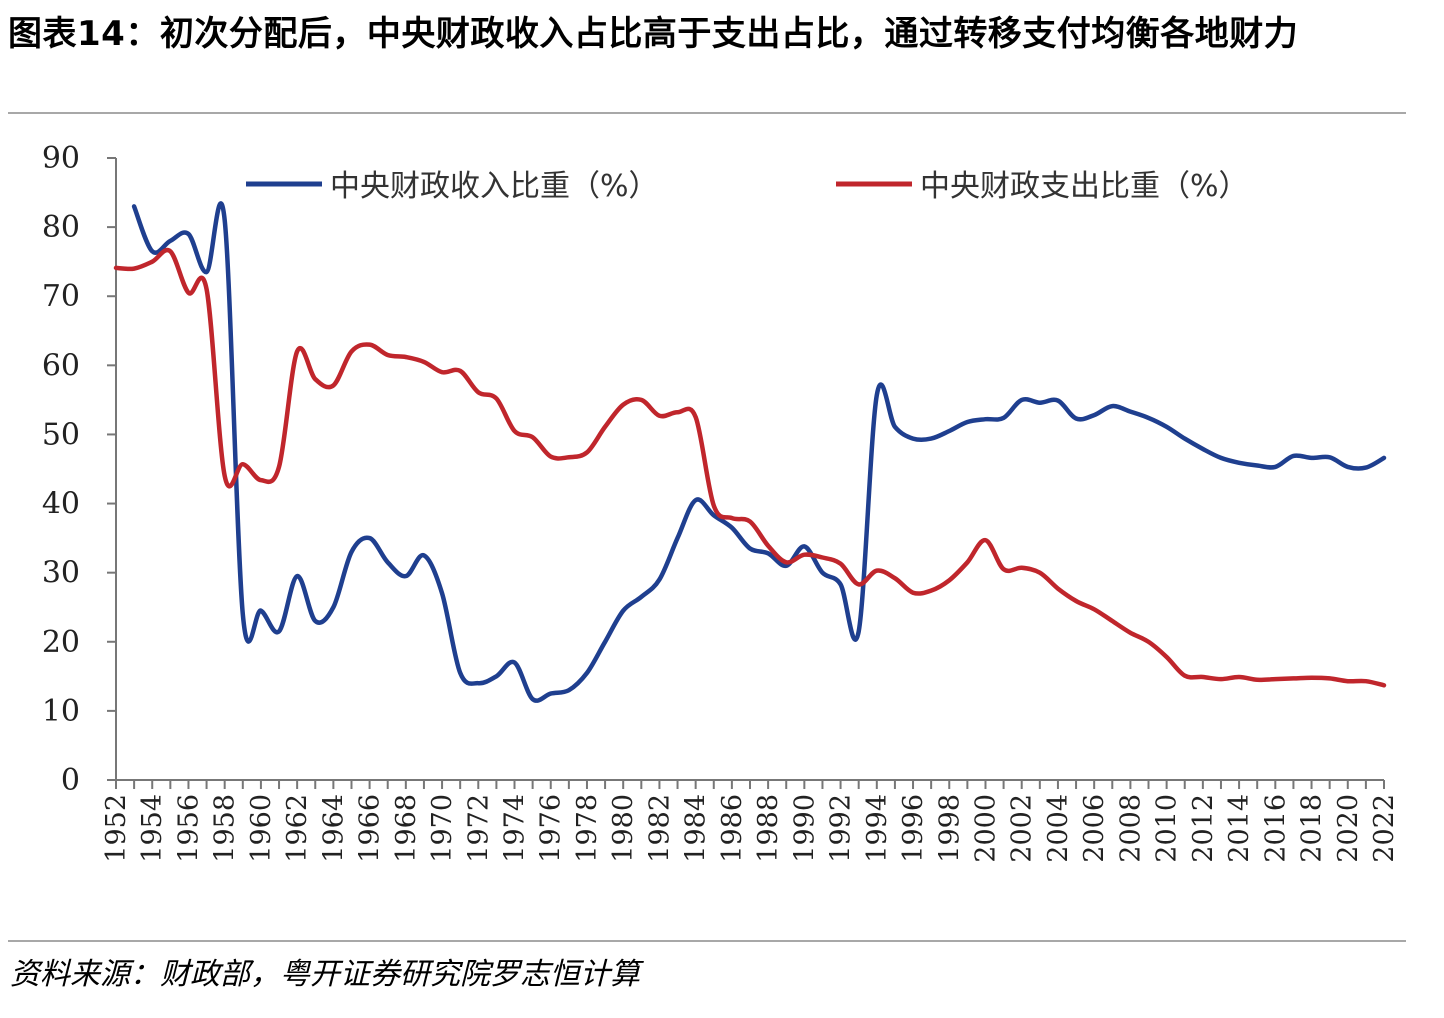 The image size is (1444, 1018). I want to click on y-tick-label: 80, so click(61, 227).